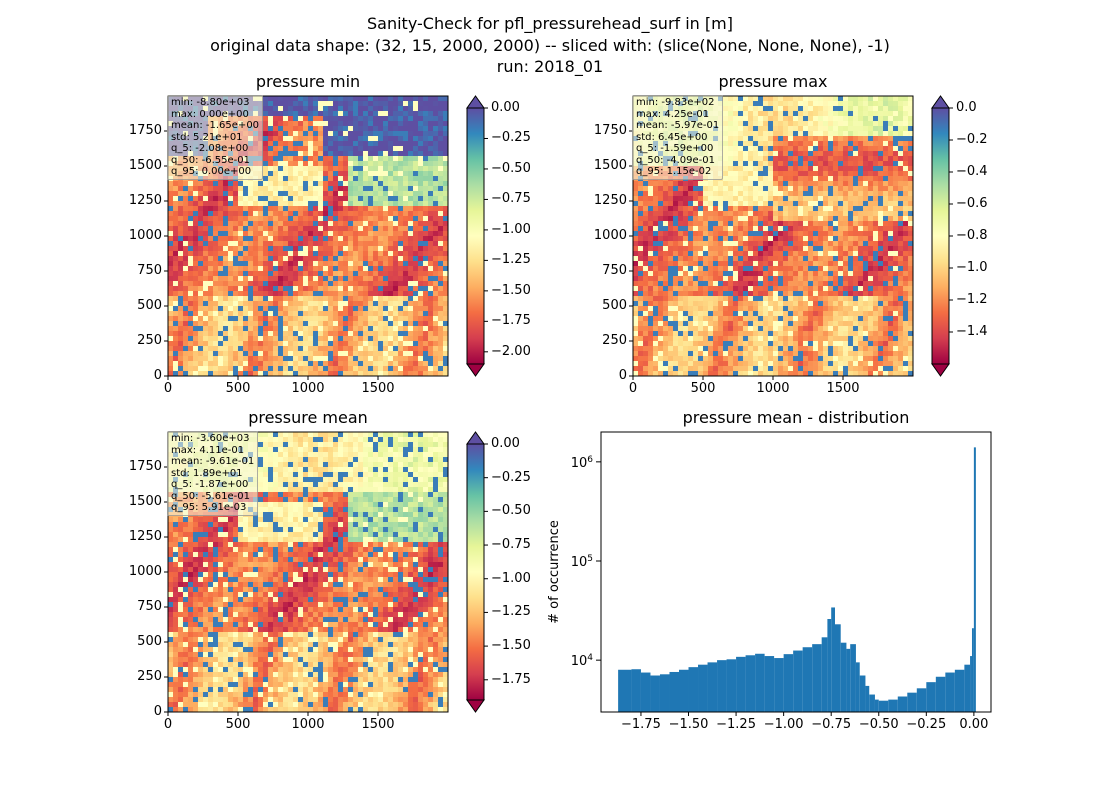  What do you see at coordinates (308, 417) in the screenshot?
I see `panel-title-pressure-mean: pressure mean` at bounding box center [308, 417].